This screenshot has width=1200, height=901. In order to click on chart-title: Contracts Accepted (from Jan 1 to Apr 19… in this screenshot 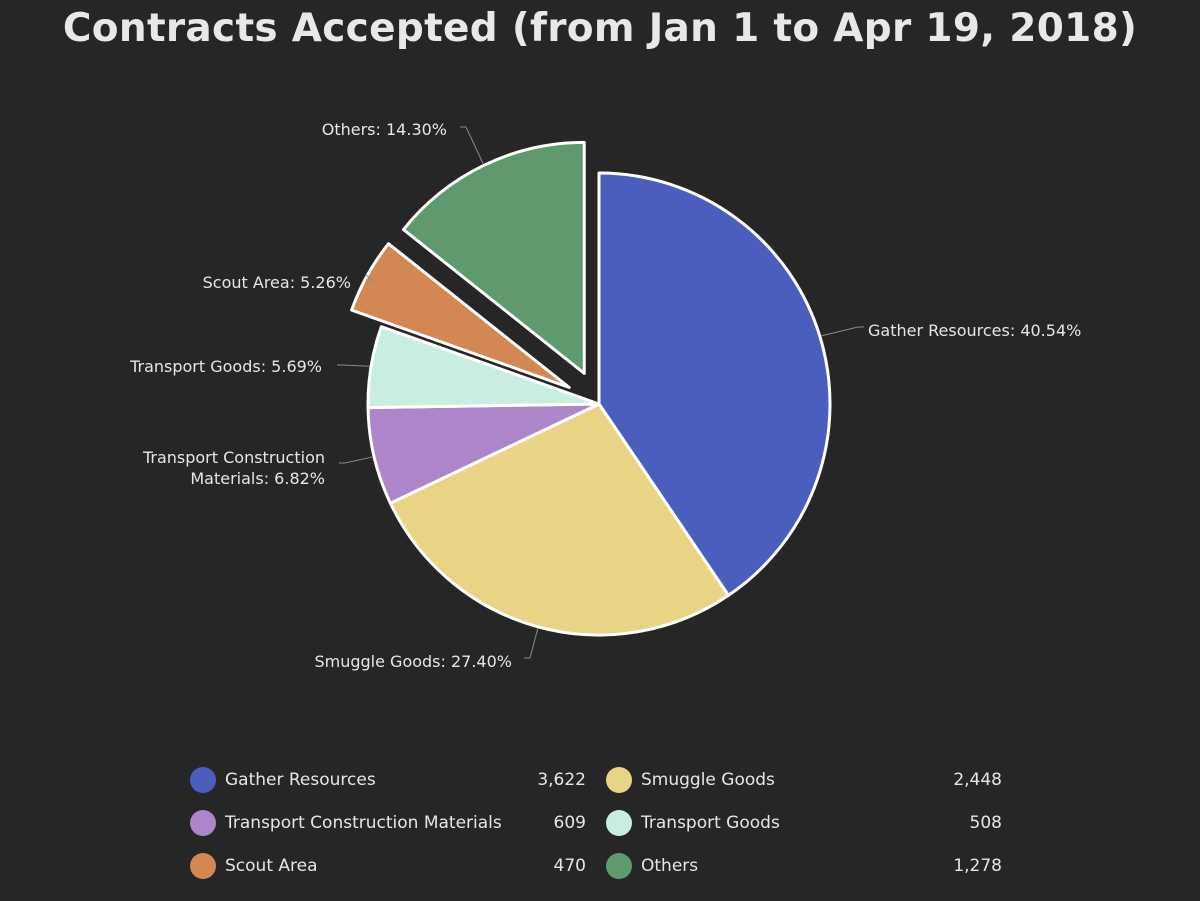, I will do `click(600, 28)`.